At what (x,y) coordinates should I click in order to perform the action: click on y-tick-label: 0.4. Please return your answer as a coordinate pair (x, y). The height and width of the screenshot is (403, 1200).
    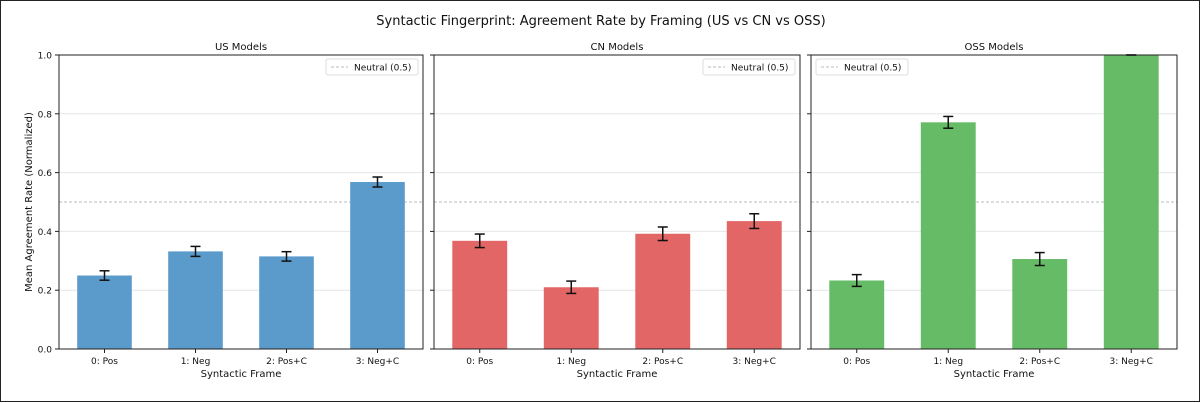
    Looking at the image, I should click on (45, 233).